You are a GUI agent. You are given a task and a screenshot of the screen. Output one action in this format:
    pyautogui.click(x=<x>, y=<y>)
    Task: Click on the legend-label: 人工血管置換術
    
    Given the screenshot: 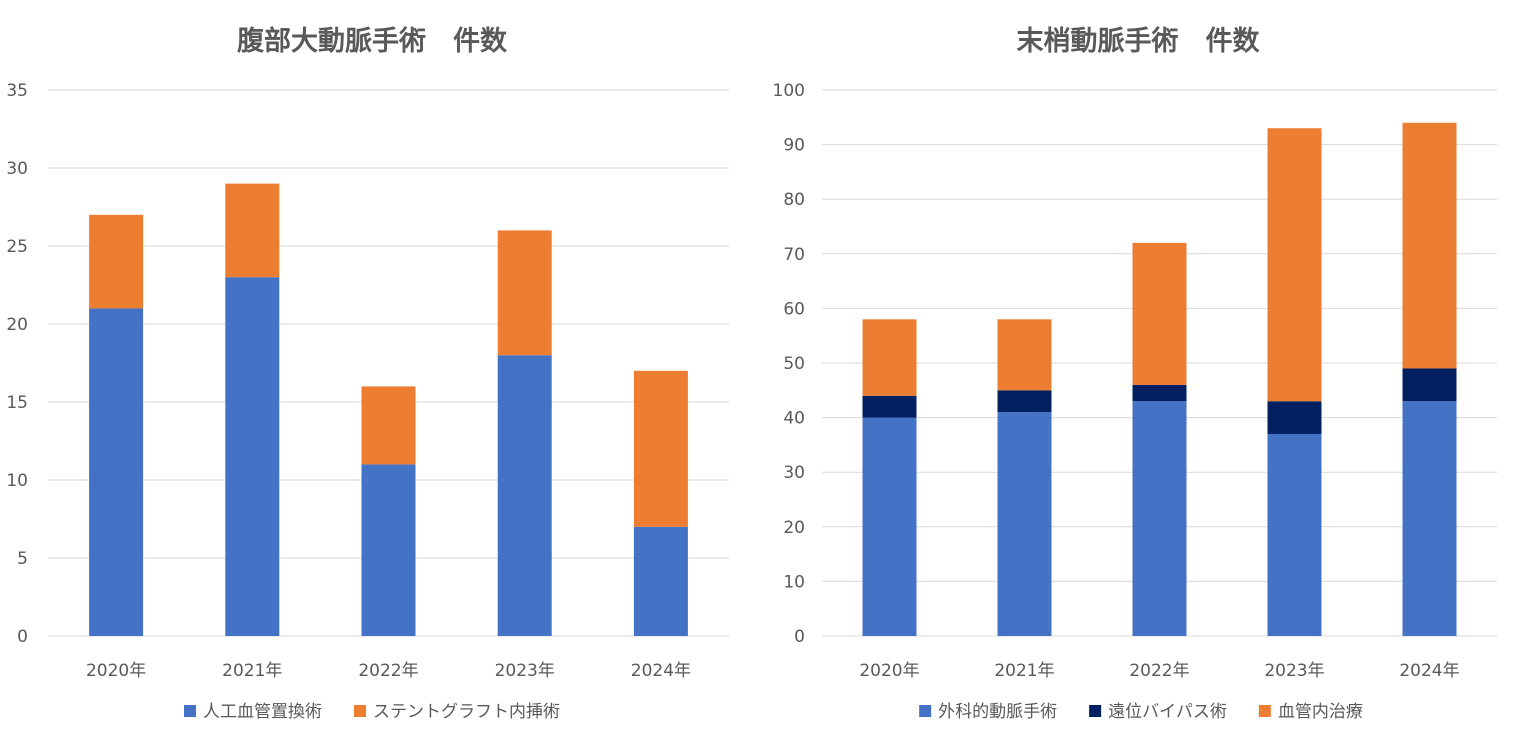 What is the action you would take?
    pyautogui.click(x=262, y=712)
    